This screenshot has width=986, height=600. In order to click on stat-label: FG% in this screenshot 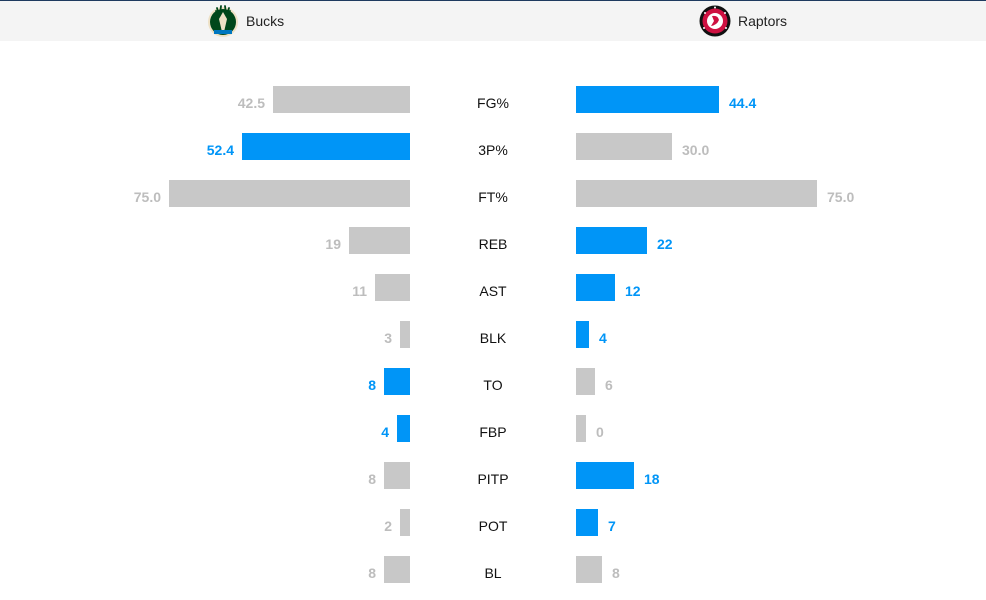, I will do `click(493, 103)`.